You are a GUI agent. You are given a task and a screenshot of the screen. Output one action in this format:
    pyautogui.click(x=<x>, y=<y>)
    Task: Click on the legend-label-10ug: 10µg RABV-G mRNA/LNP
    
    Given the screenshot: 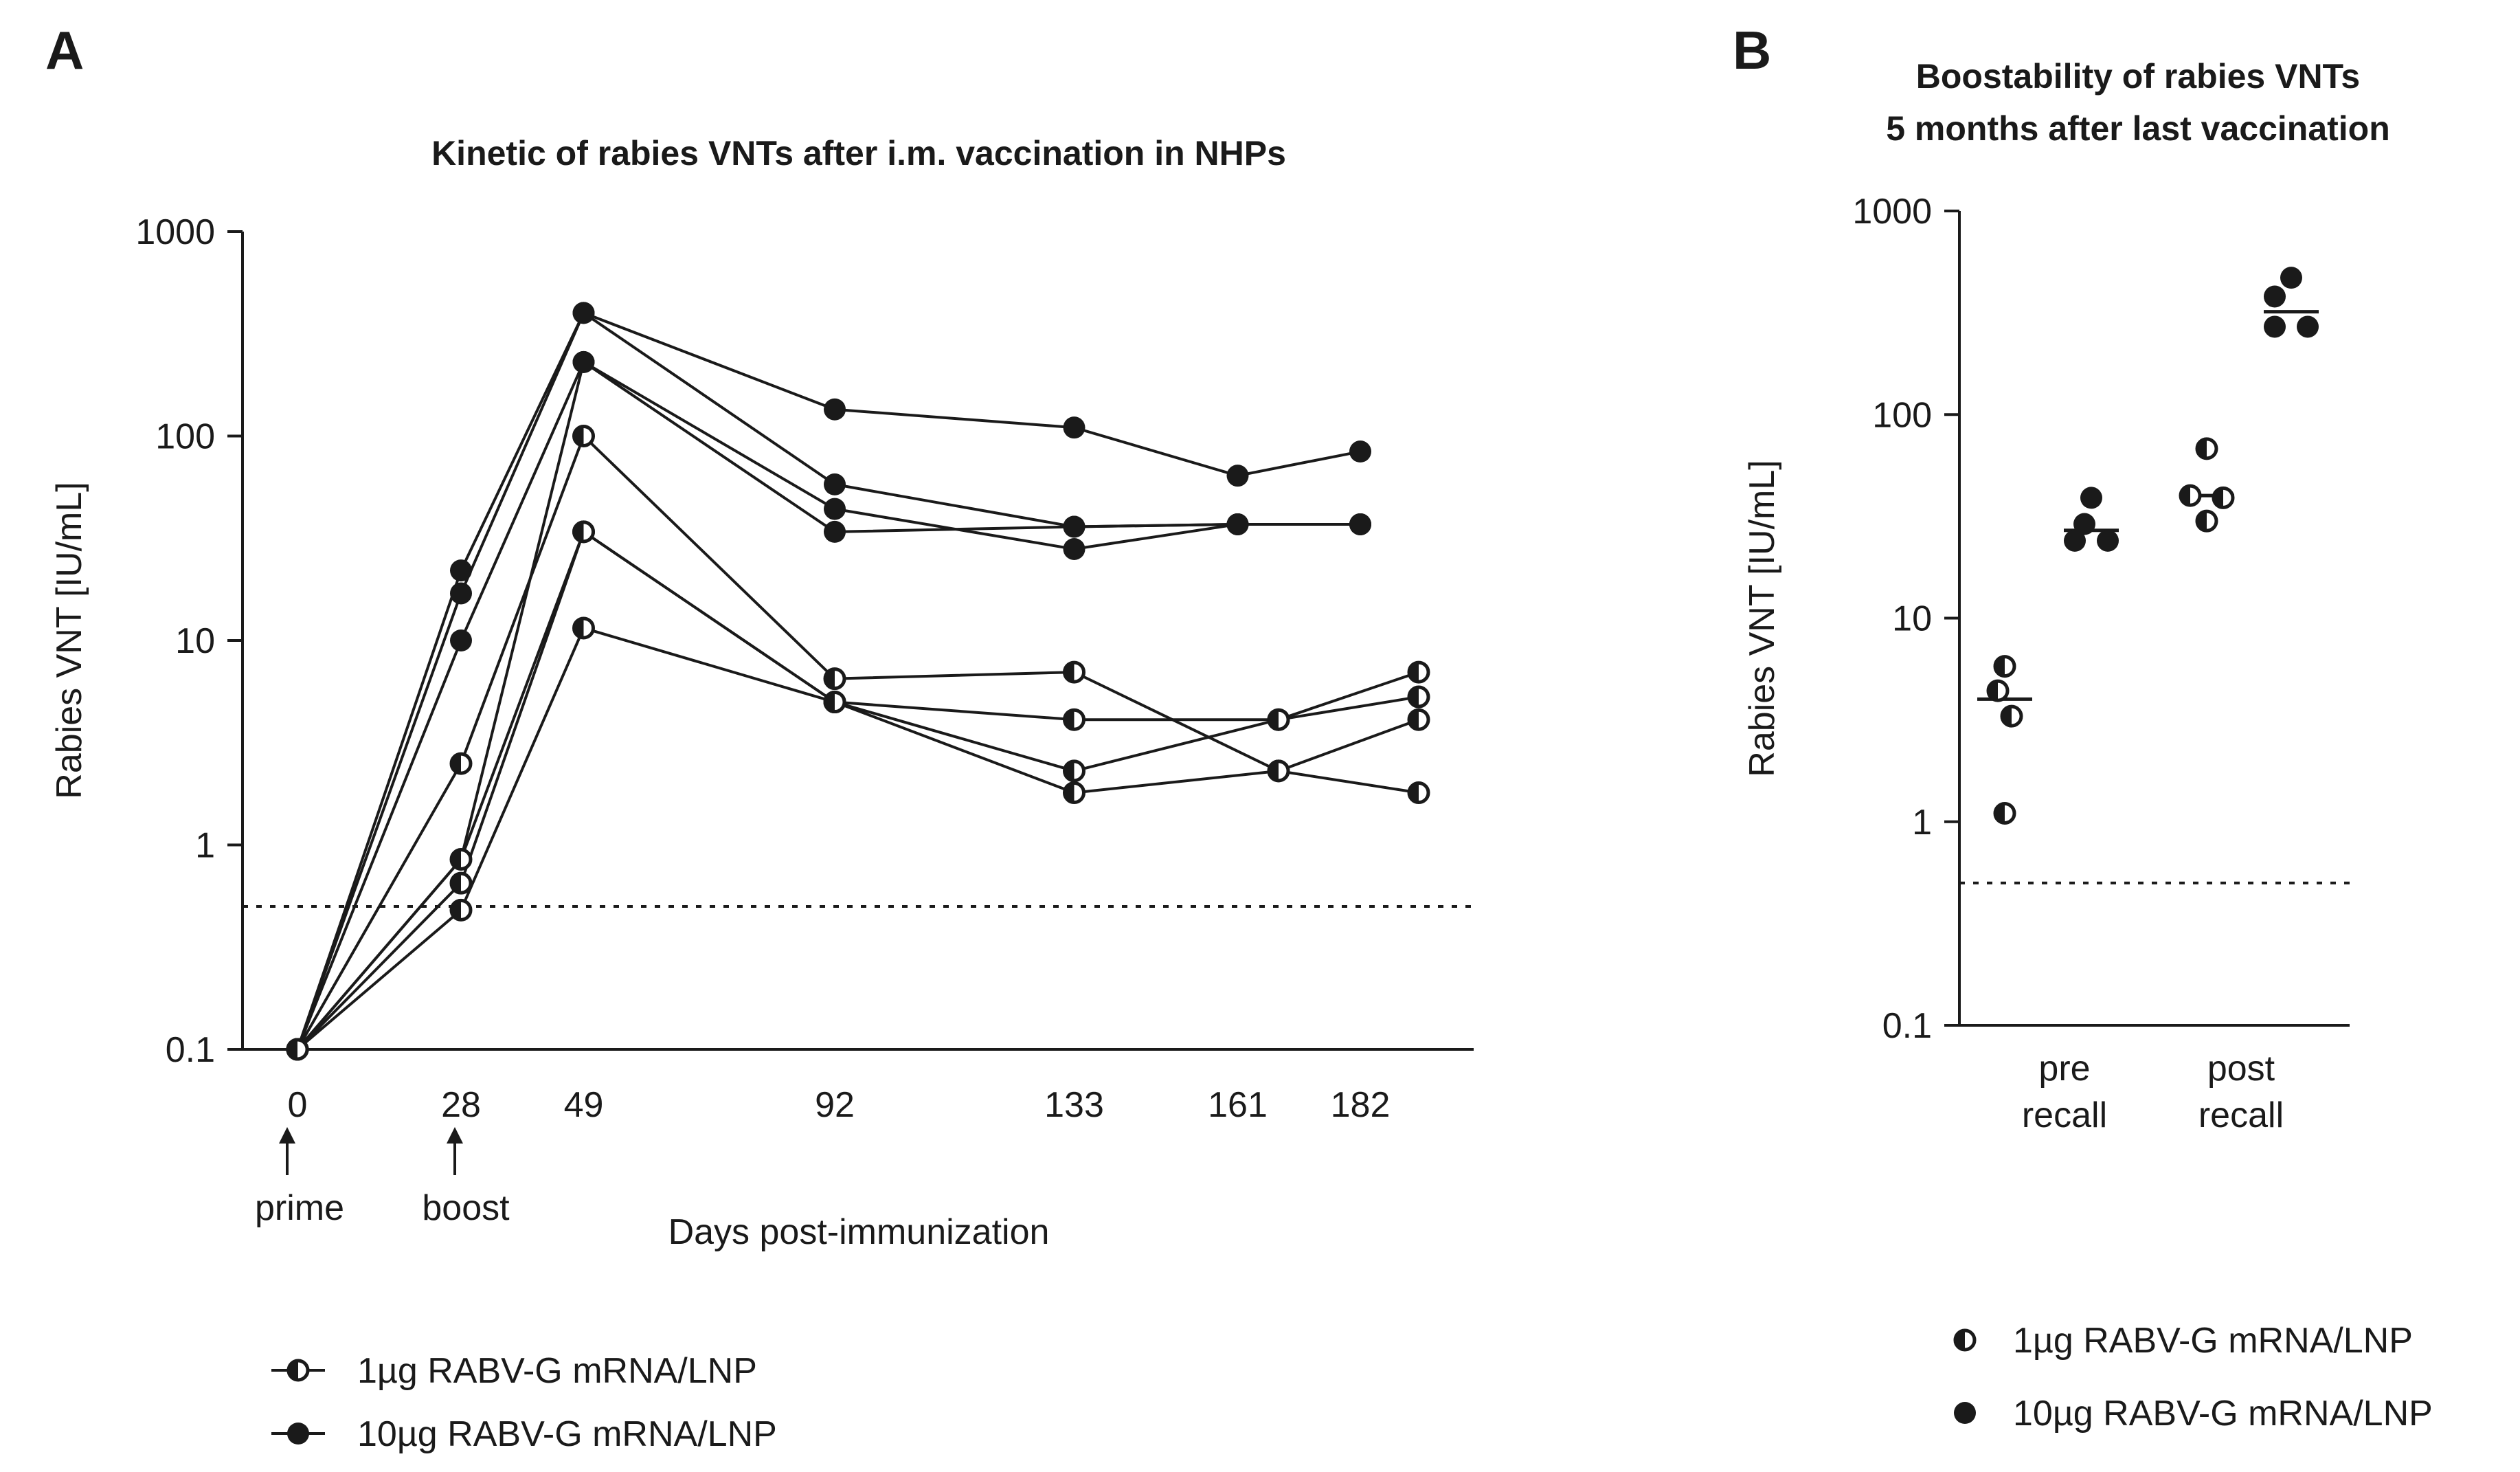 What is the action you would take?
    pyautogui.click(x=2223, y=1414)
    